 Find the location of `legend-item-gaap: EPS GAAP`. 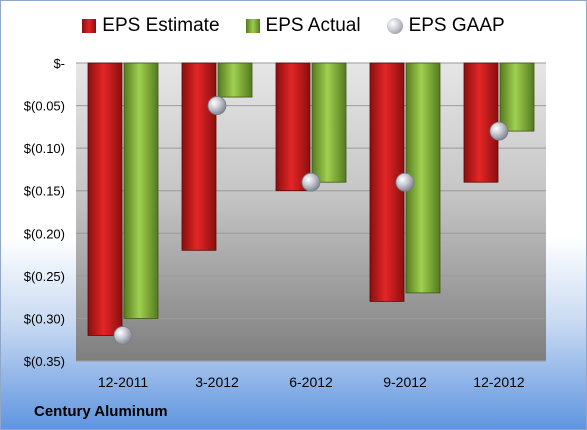

legend-item-gaap: EPS GAAP is located at coordinates (445, 26).